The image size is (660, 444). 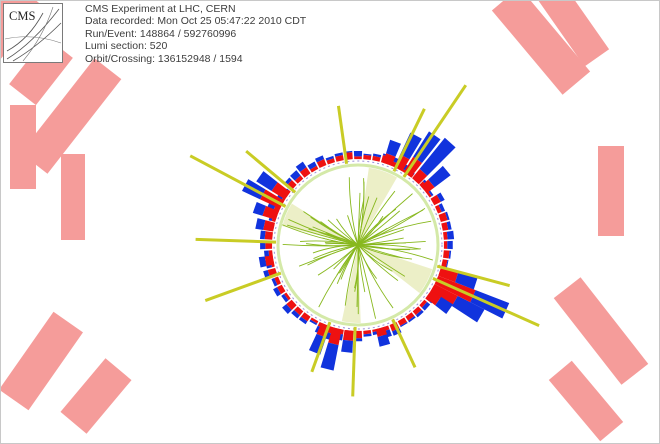 I want to click on orbit-crossing: Orbit/Crossing: 136152948 / 1594, so click(x=164, y=58).